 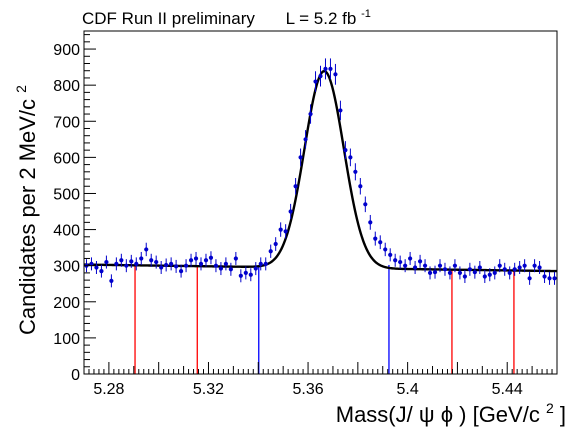 What do you see at coordinates (66, 86) in the screenshot?
I see `y-tick-label: 800` at bounding box center [66, 86].